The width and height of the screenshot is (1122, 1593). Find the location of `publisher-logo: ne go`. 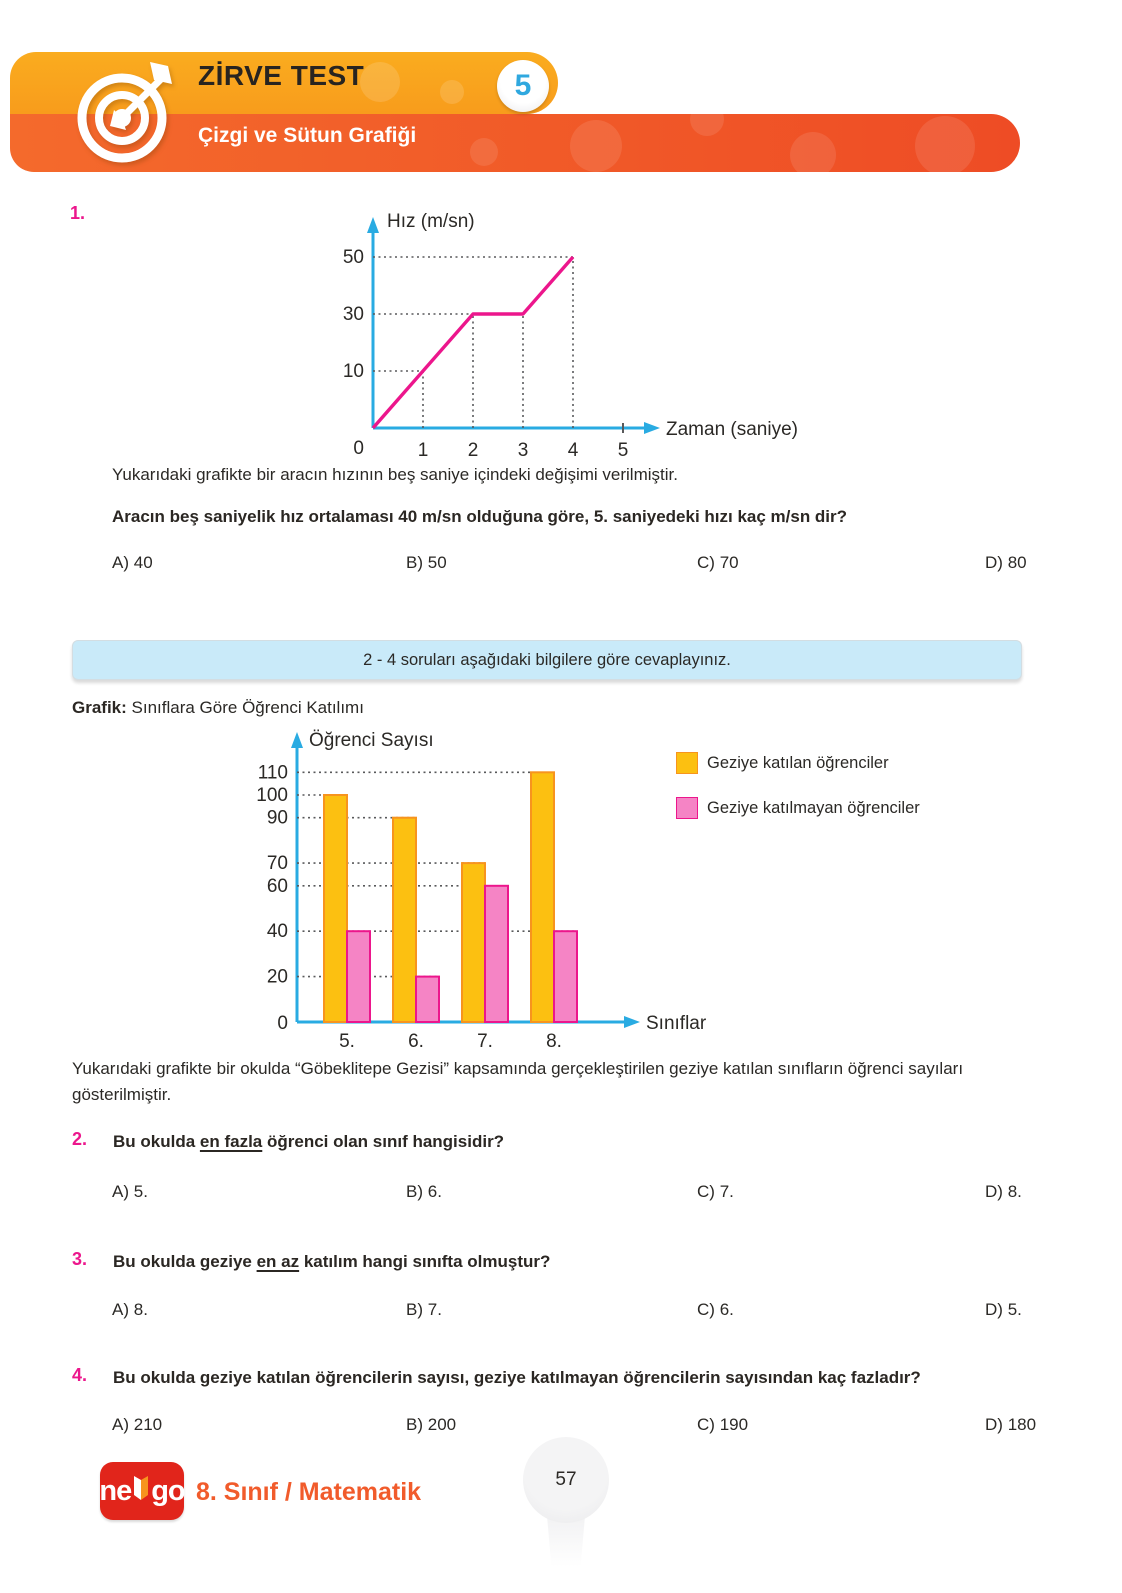

publisher-logo: ne go is located at coordinates (142, 1491).